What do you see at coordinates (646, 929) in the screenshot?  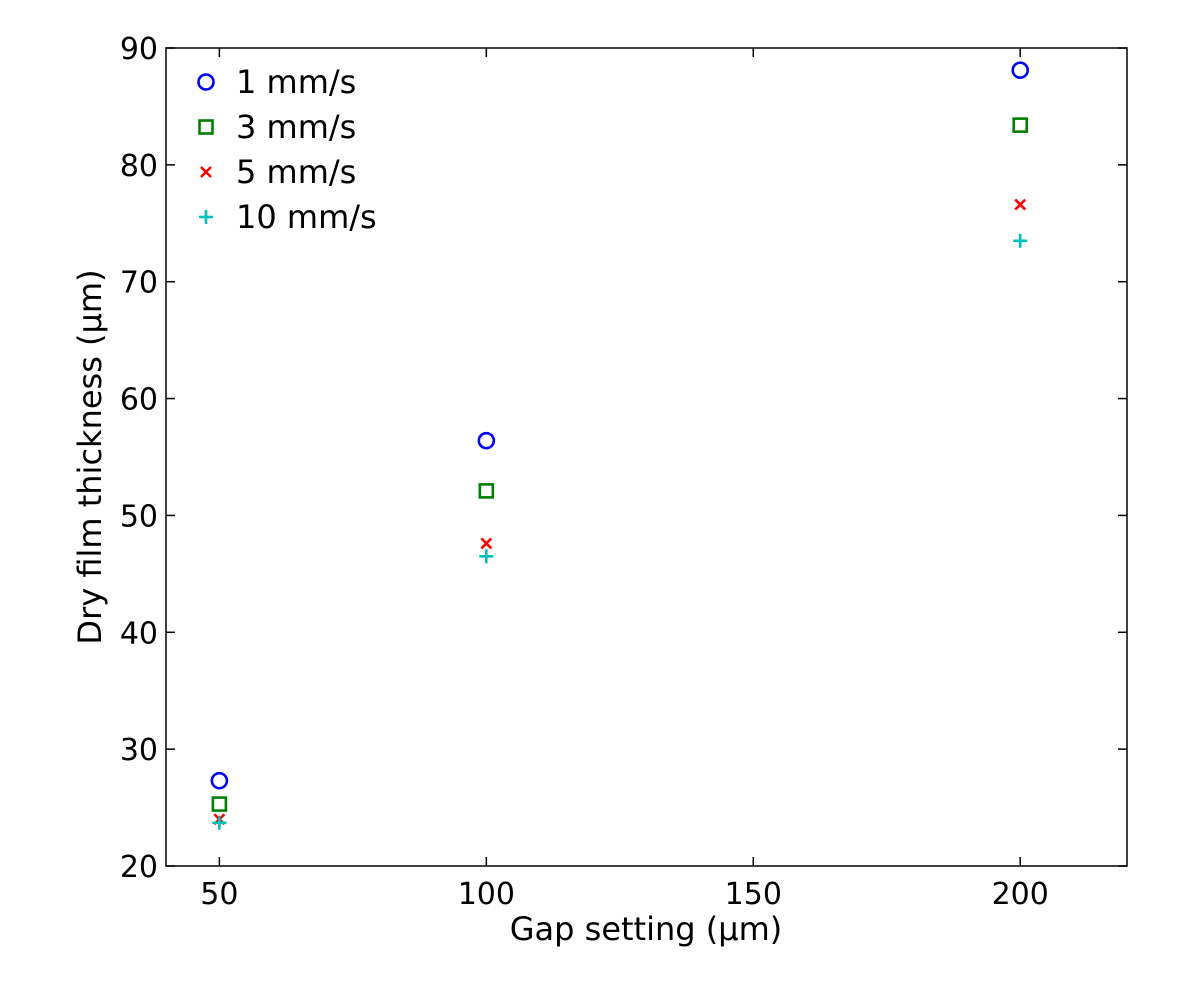 I see `x-axis-label: Gap setting (µm)` at bounding box center [646, 929].